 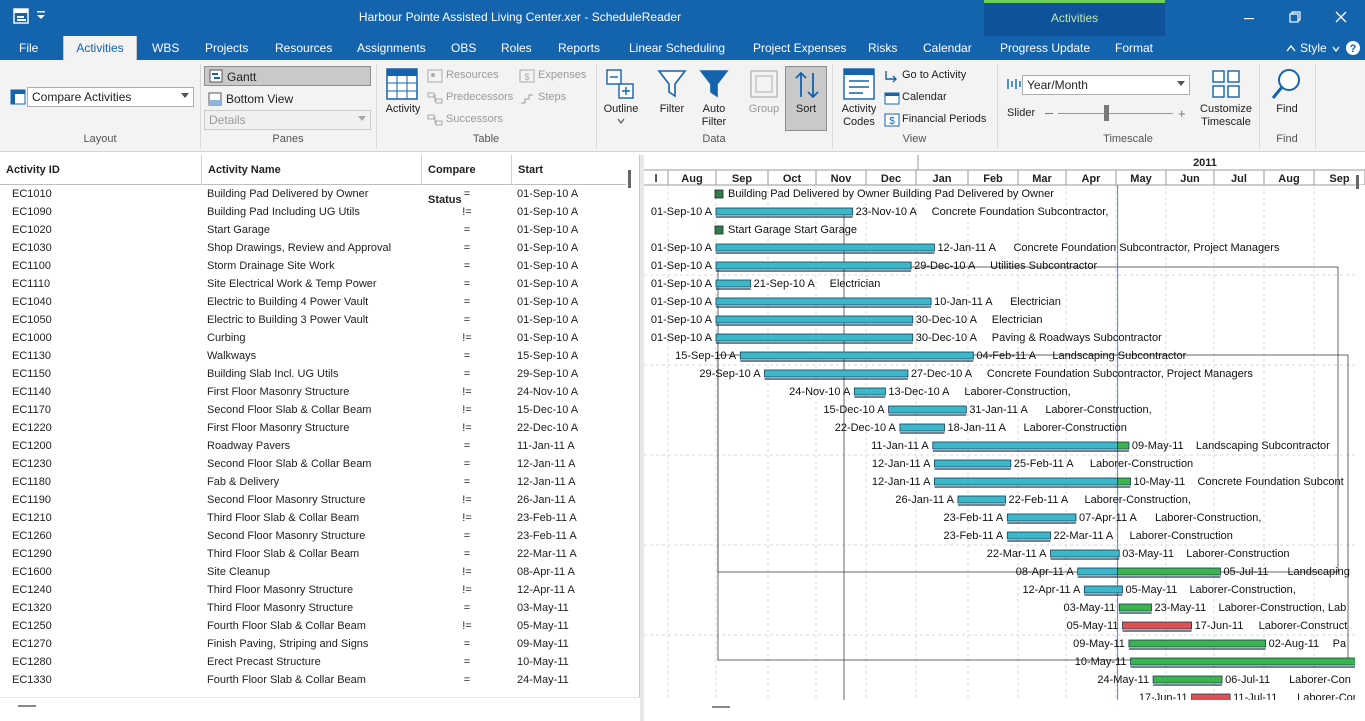 I want to click on timescale-slider-thumb, so click(x=1107, y=113).